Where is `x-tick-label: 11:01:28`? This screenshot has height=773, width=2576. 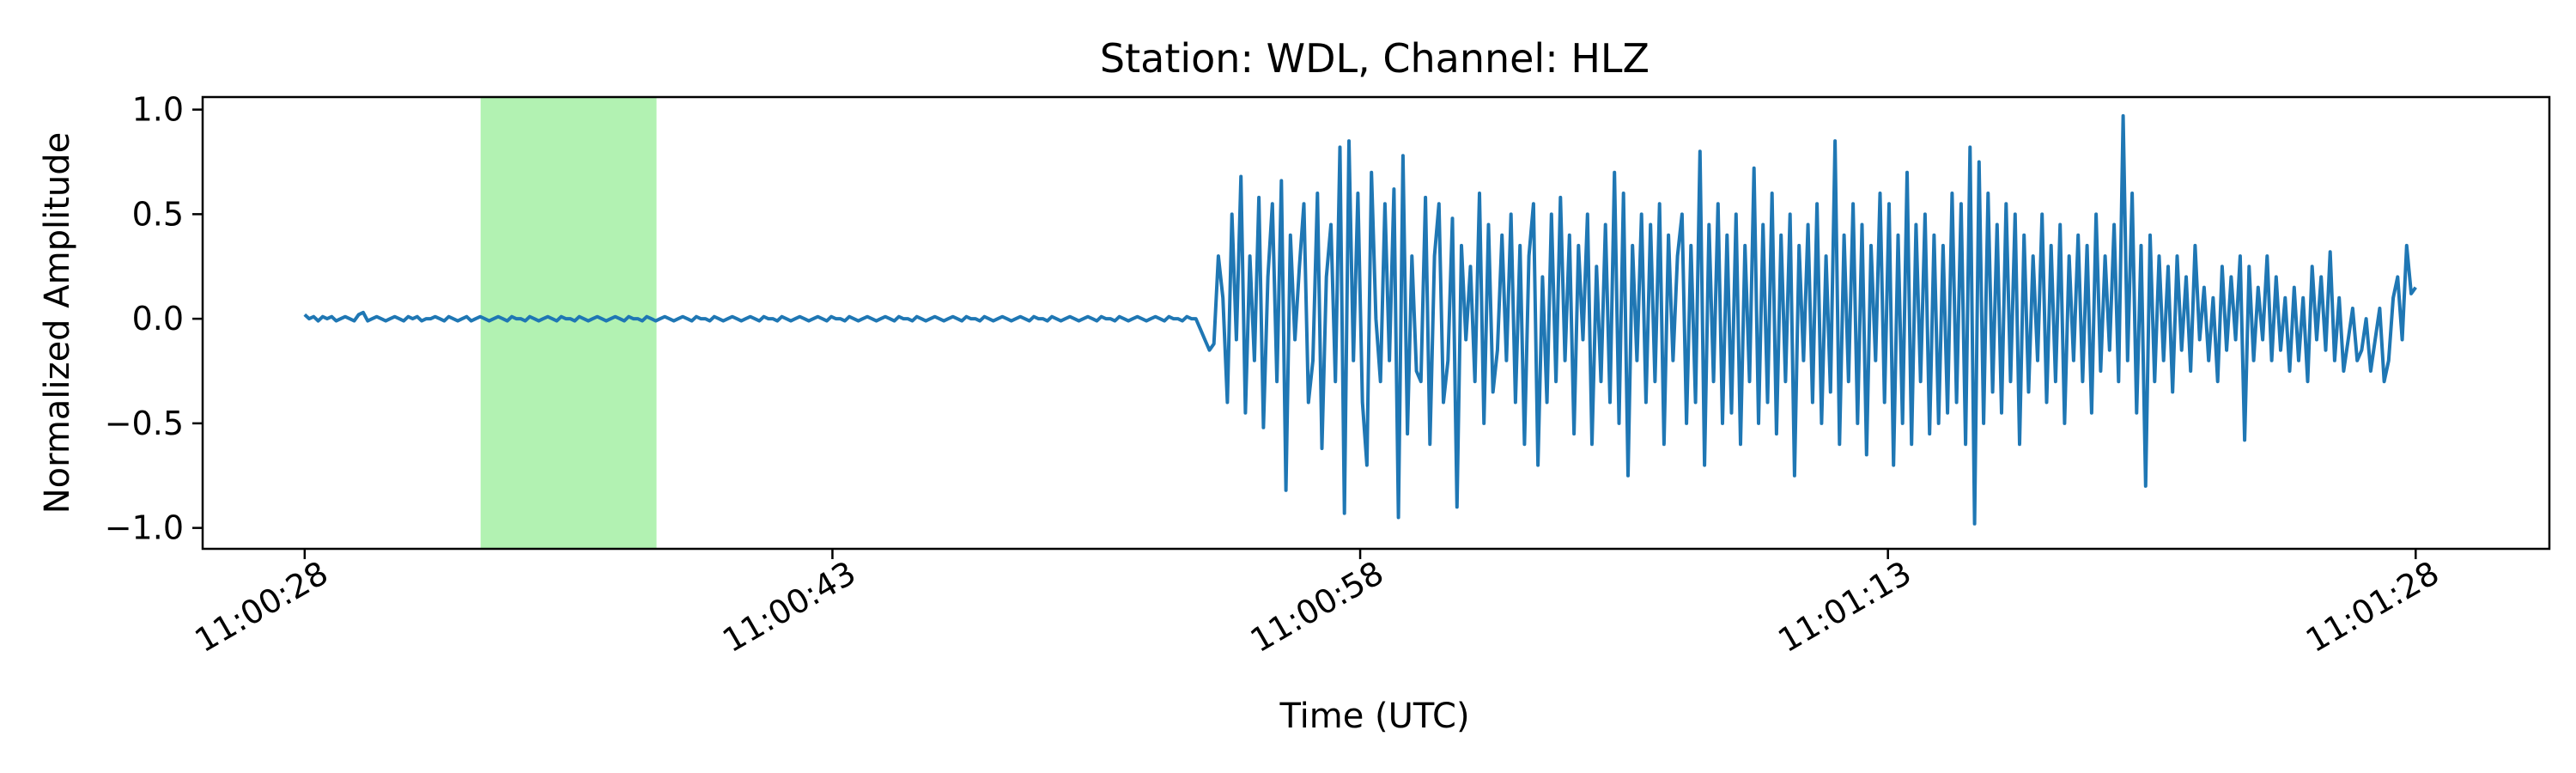 x-tick-label: 11:01:28 is located at coordinates (2372, 607).